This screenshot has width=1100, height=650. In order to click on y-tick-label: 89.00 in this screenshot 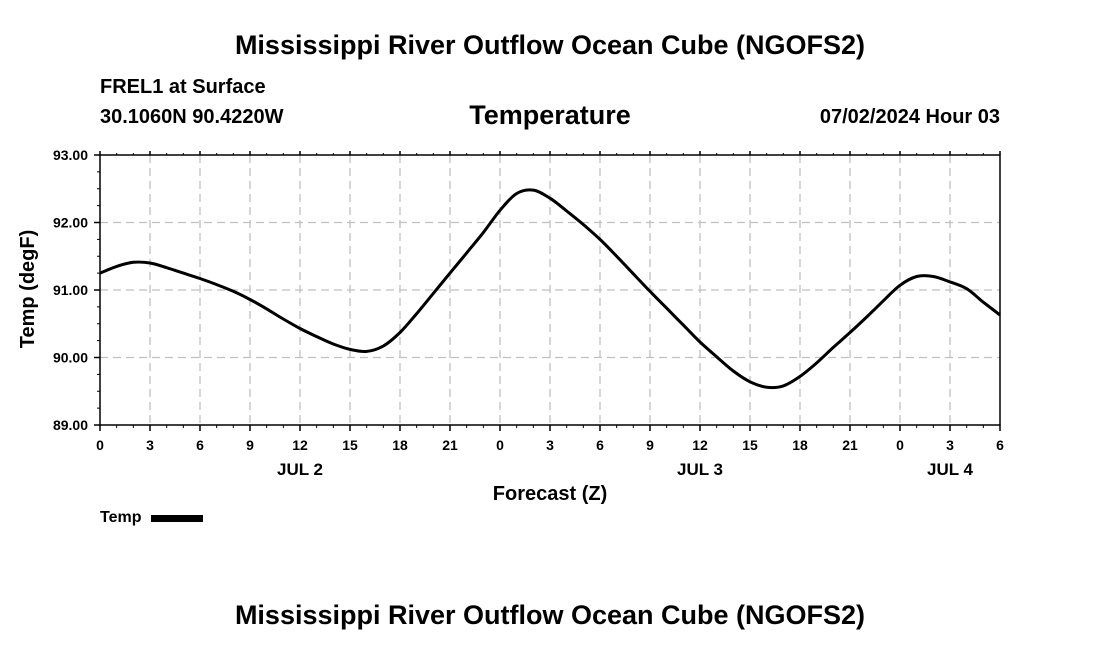, I will do `click(70, 425)`.